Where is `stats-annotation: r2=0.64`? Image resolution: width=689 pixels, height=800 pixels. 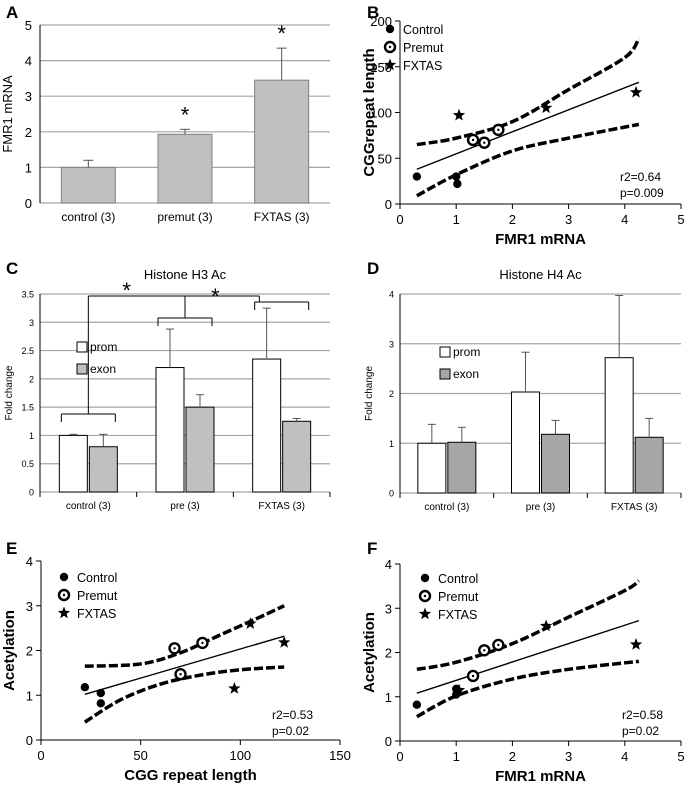 stats-annotation: r2=0.64 is located at coordinates (640, 177).